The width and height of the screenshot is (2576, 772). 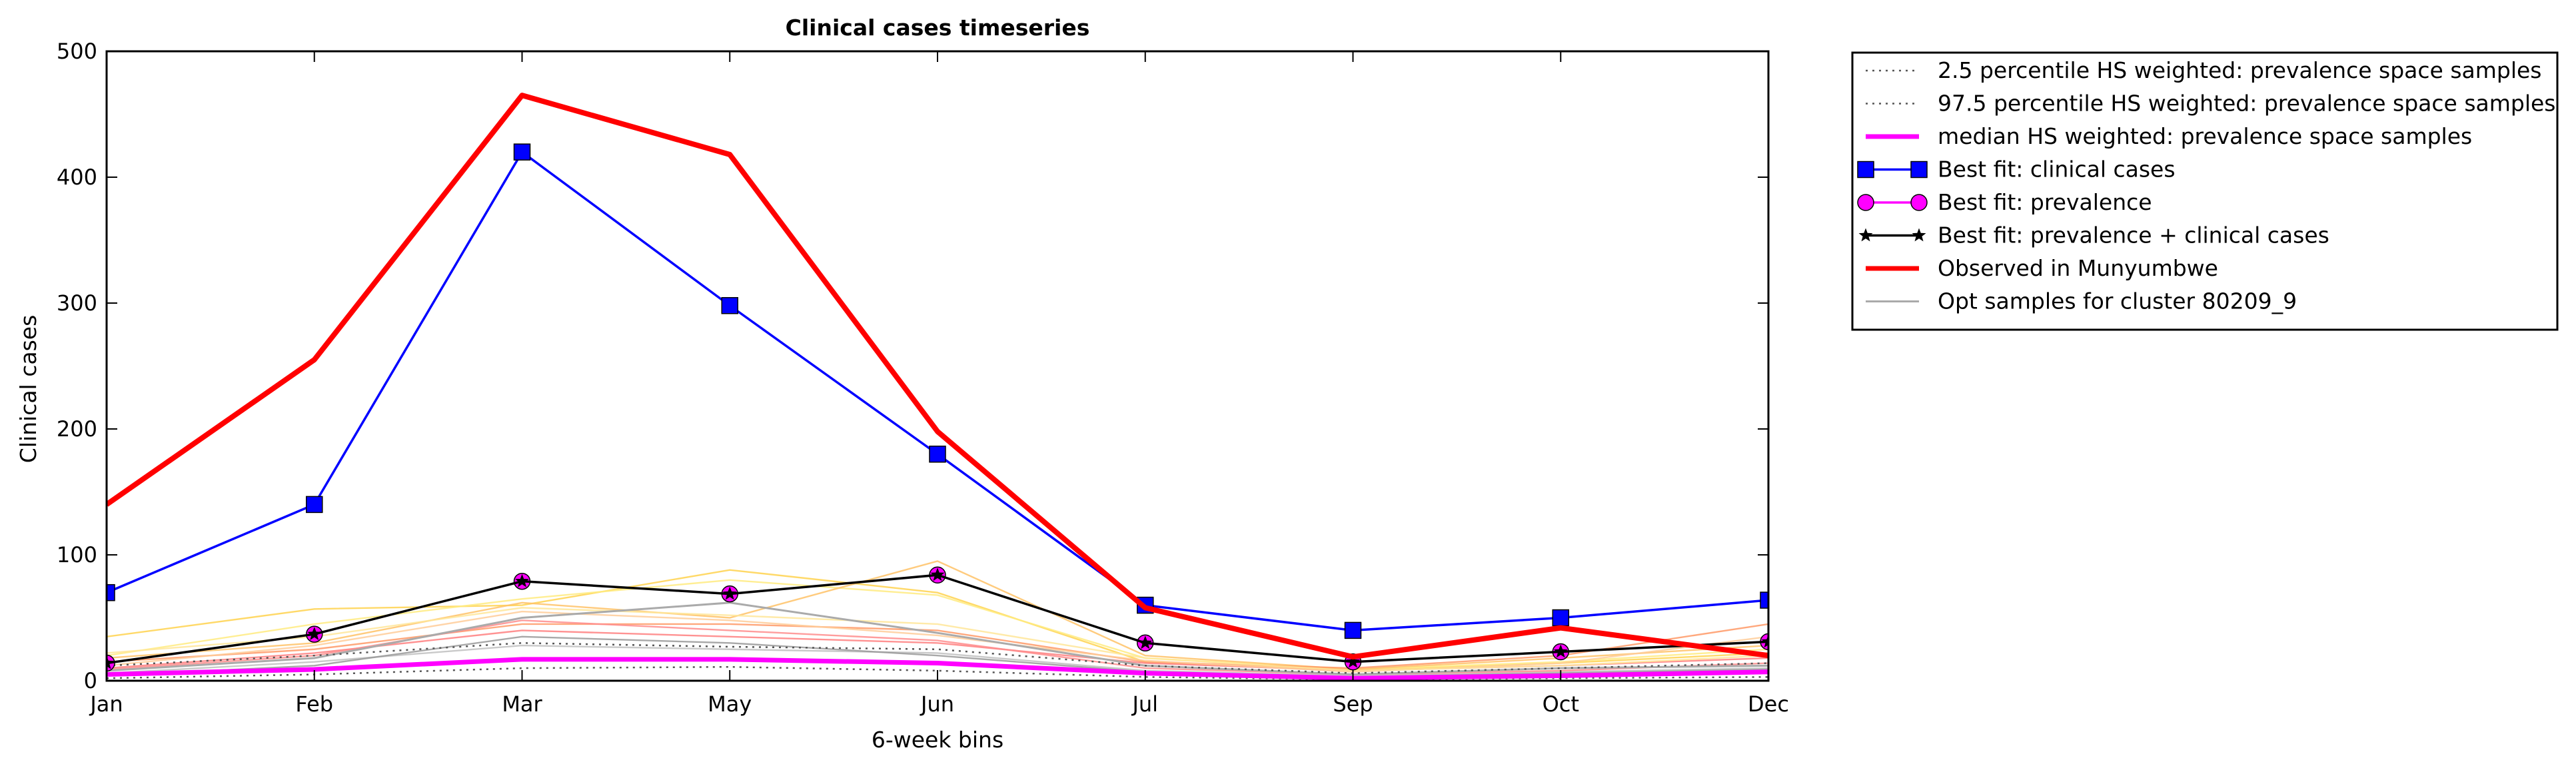 I want to click on y-axis-title: Clinical cases, so click(x=28, y=389).